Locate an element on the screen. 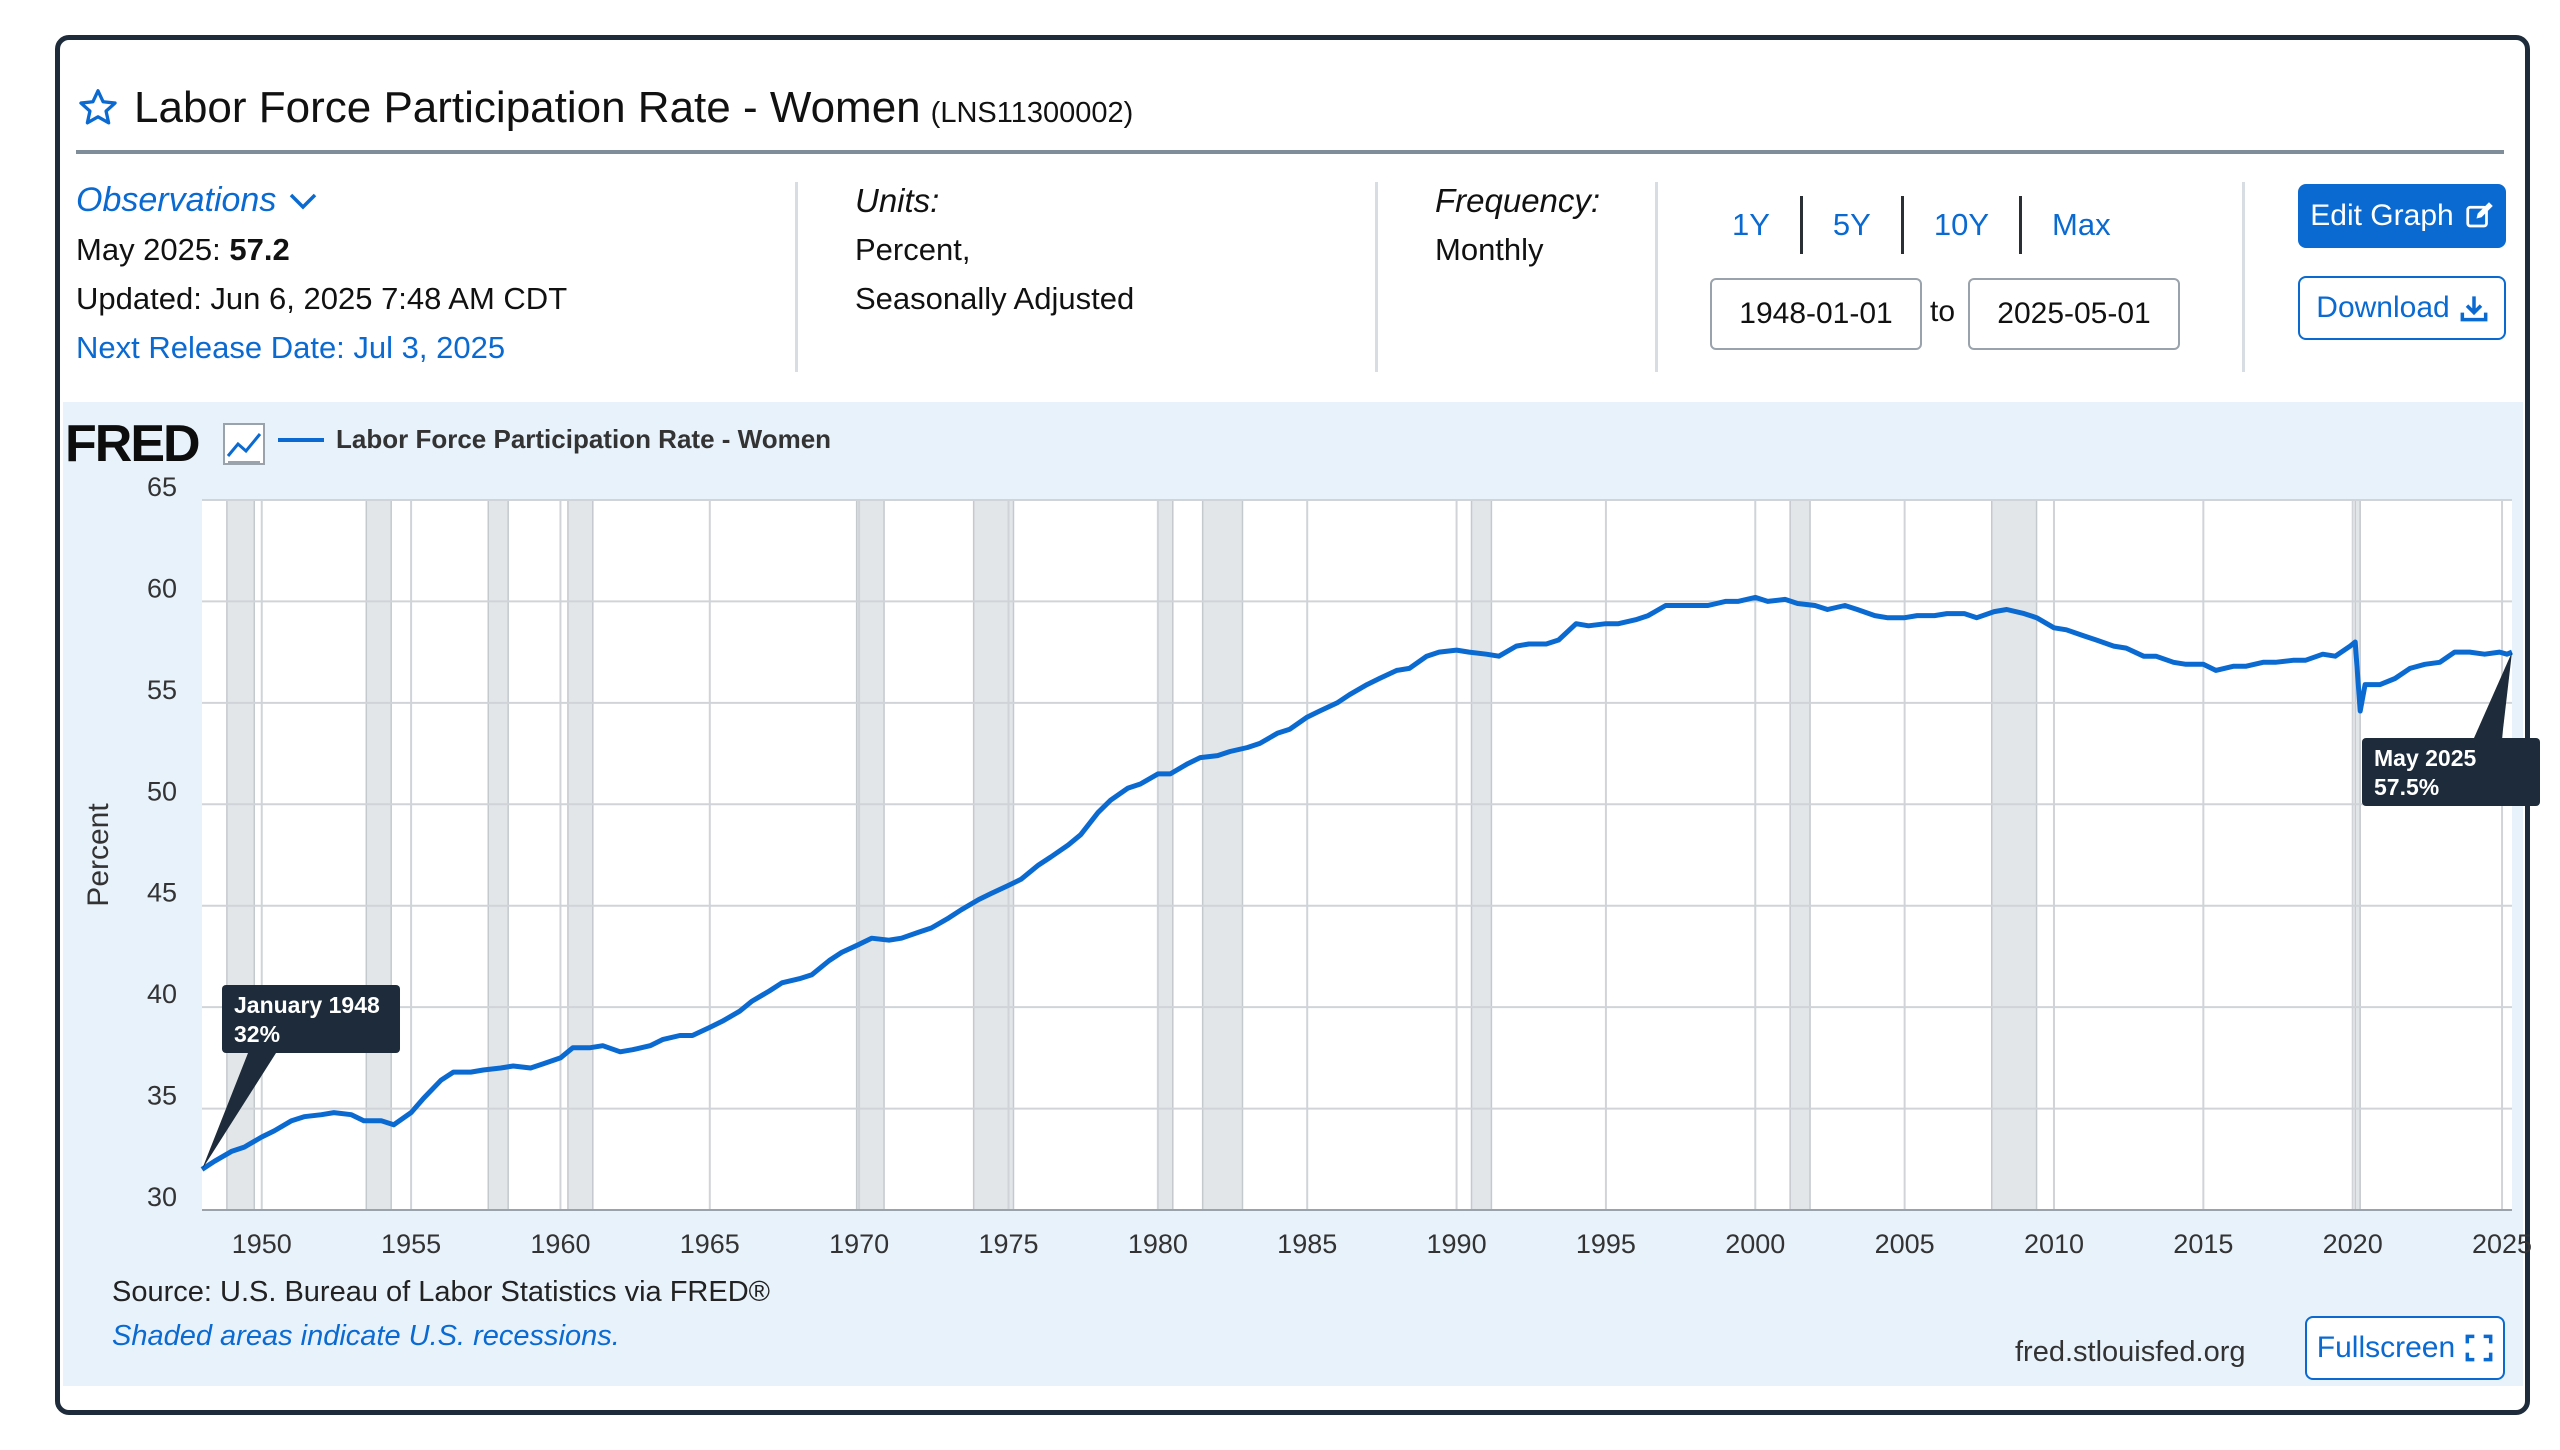  edit-icon is located at coordinates (2479, 215).